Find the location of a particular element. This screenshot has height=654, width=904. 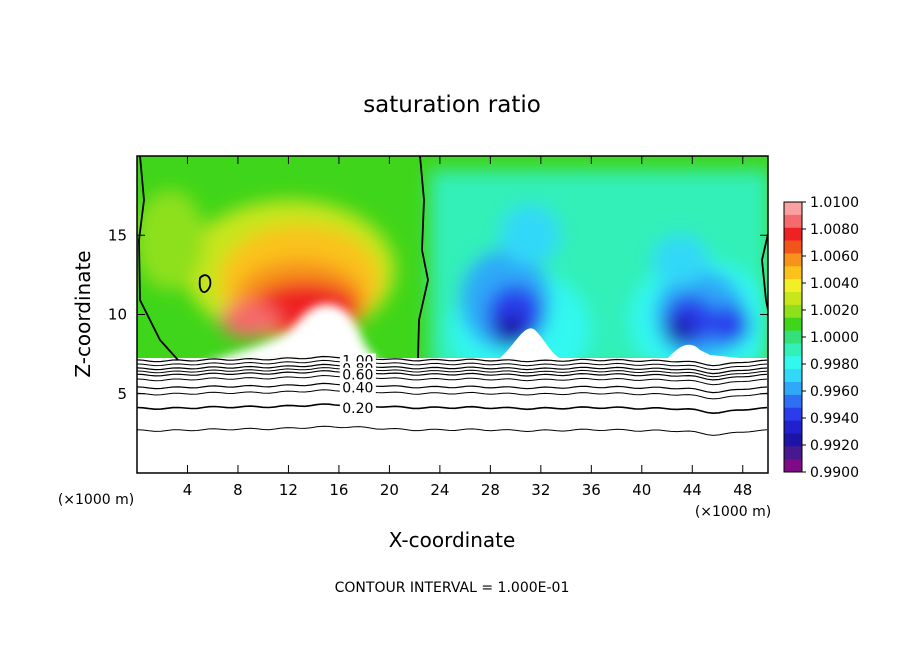

y-tick-label: 15 is located at coordinates (117, 235).